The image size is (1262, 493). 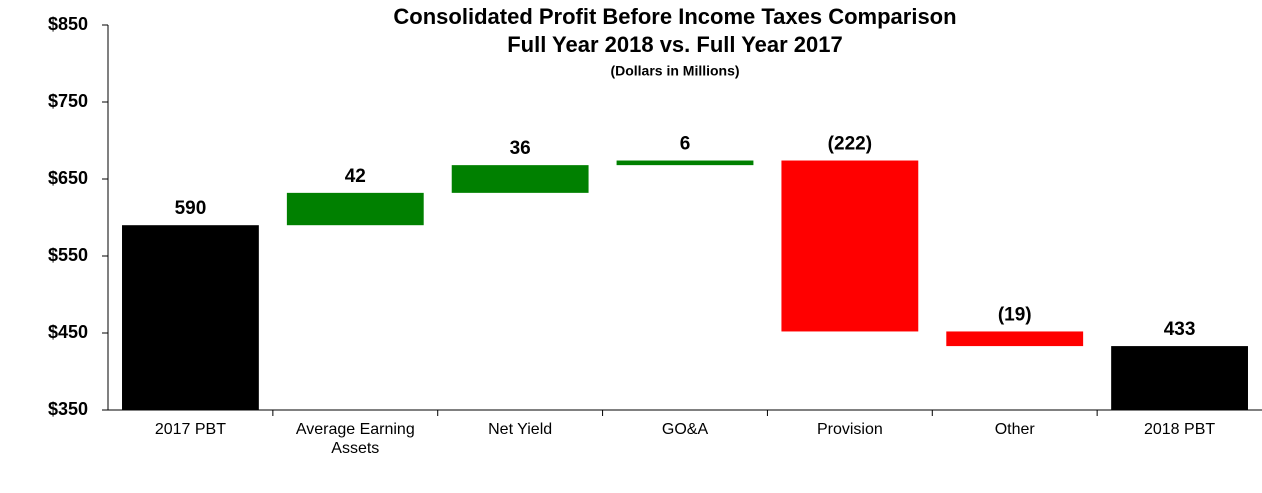 What do you see at coordinates (68, 255) in the screenshot?
I see `y-tick-label: $550` at bounding box center [68, 255].